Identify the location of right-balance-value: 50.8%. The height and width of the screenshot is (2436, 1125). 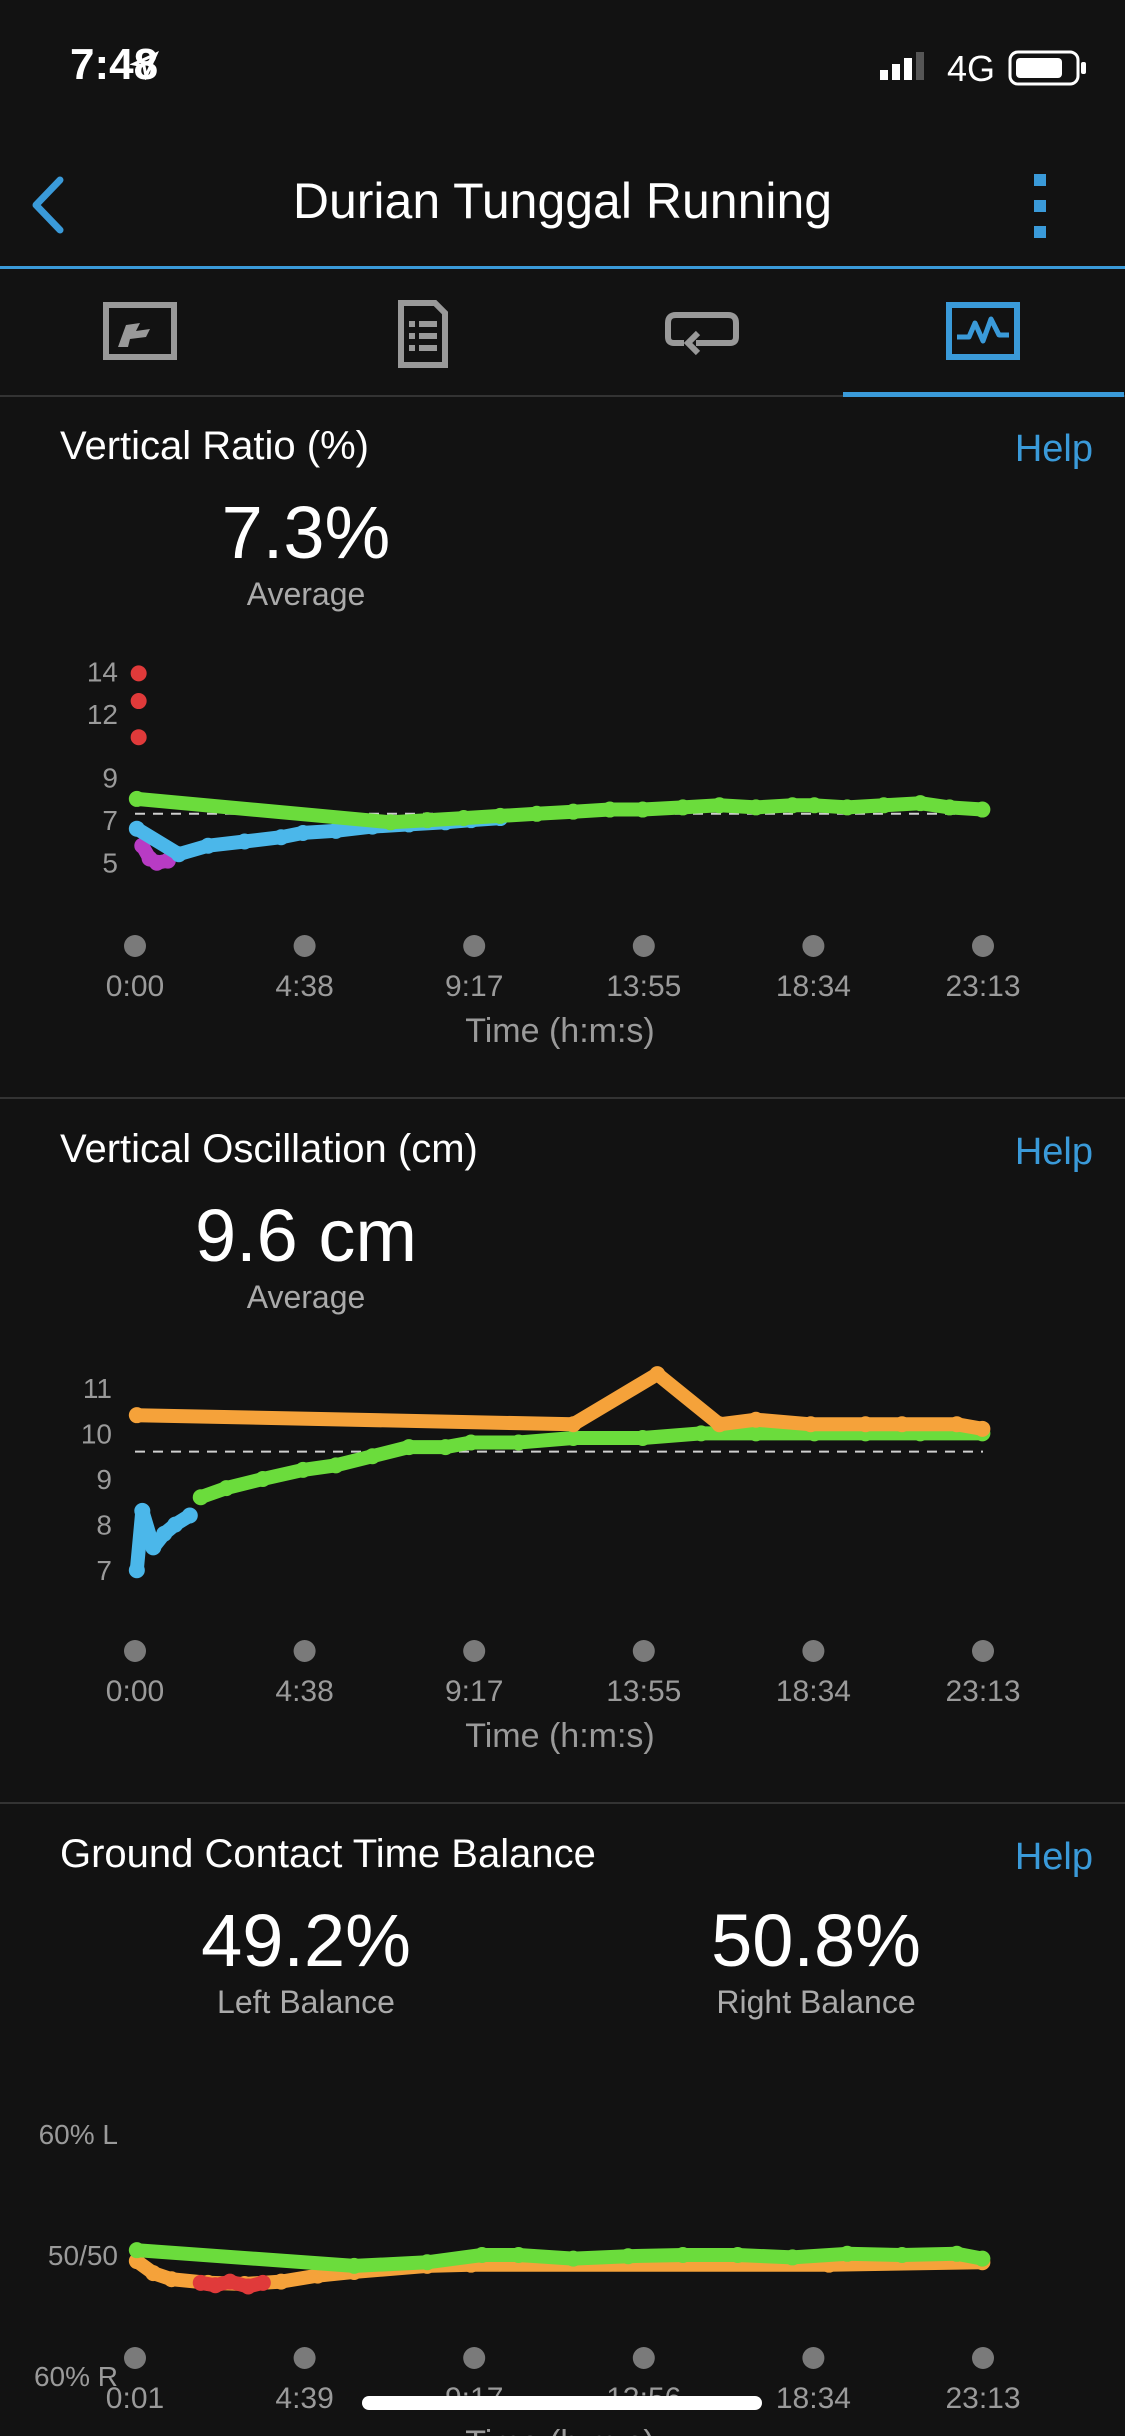
(816, 1940).